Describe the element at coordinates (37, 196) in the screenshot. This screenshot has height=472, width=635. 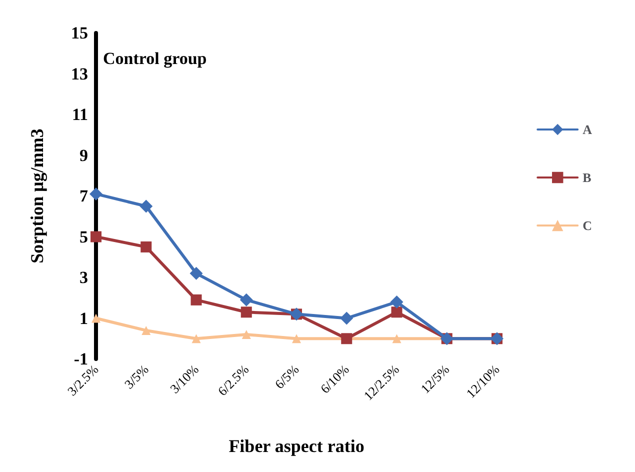
I see `y-axis-title: Sorption μg/mm3` at that location.